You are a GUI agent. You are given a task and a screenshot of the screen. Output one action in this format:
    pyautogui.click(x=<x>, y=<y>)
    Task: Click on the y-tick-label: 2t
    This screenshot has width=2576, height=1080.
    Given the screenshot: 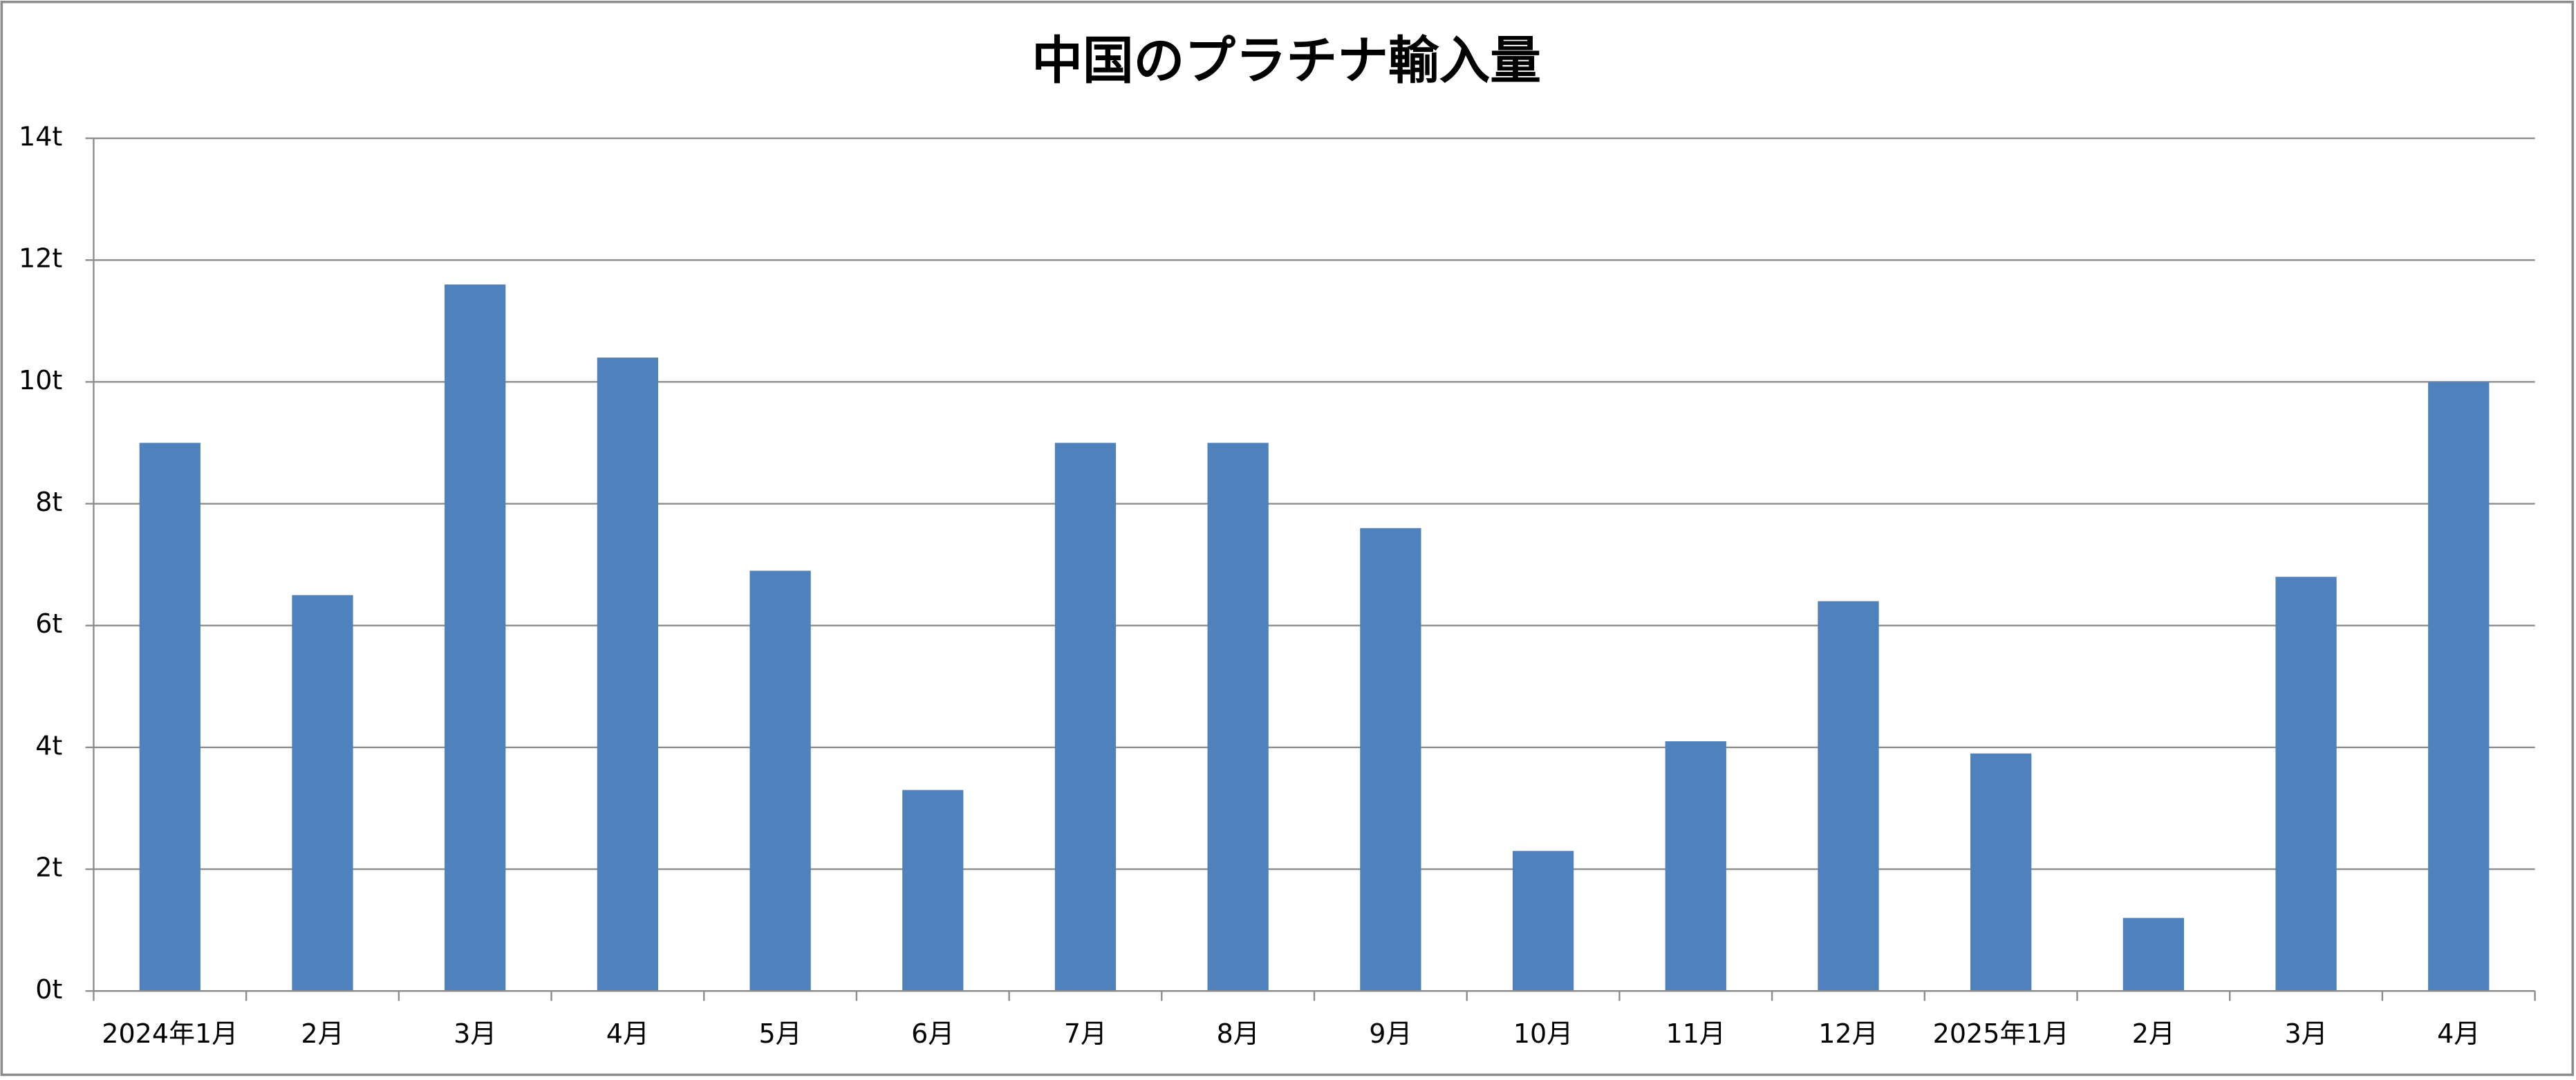 What is the action you would take?
    pyautogui.click(x=48, y=868)
    